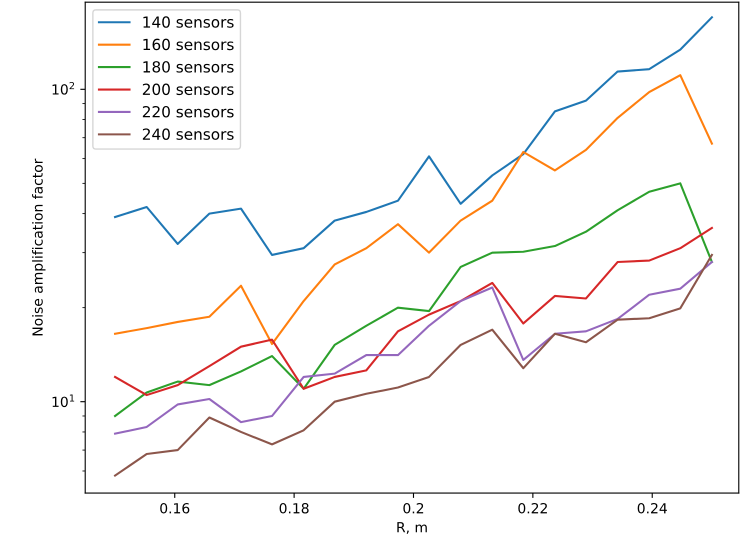 Image resolution: width=741 pixels, height=559 pixels. Describe the element at coordinates (175, 508) in the screenshot. I see `x-tick-label: 0.16` at that location.